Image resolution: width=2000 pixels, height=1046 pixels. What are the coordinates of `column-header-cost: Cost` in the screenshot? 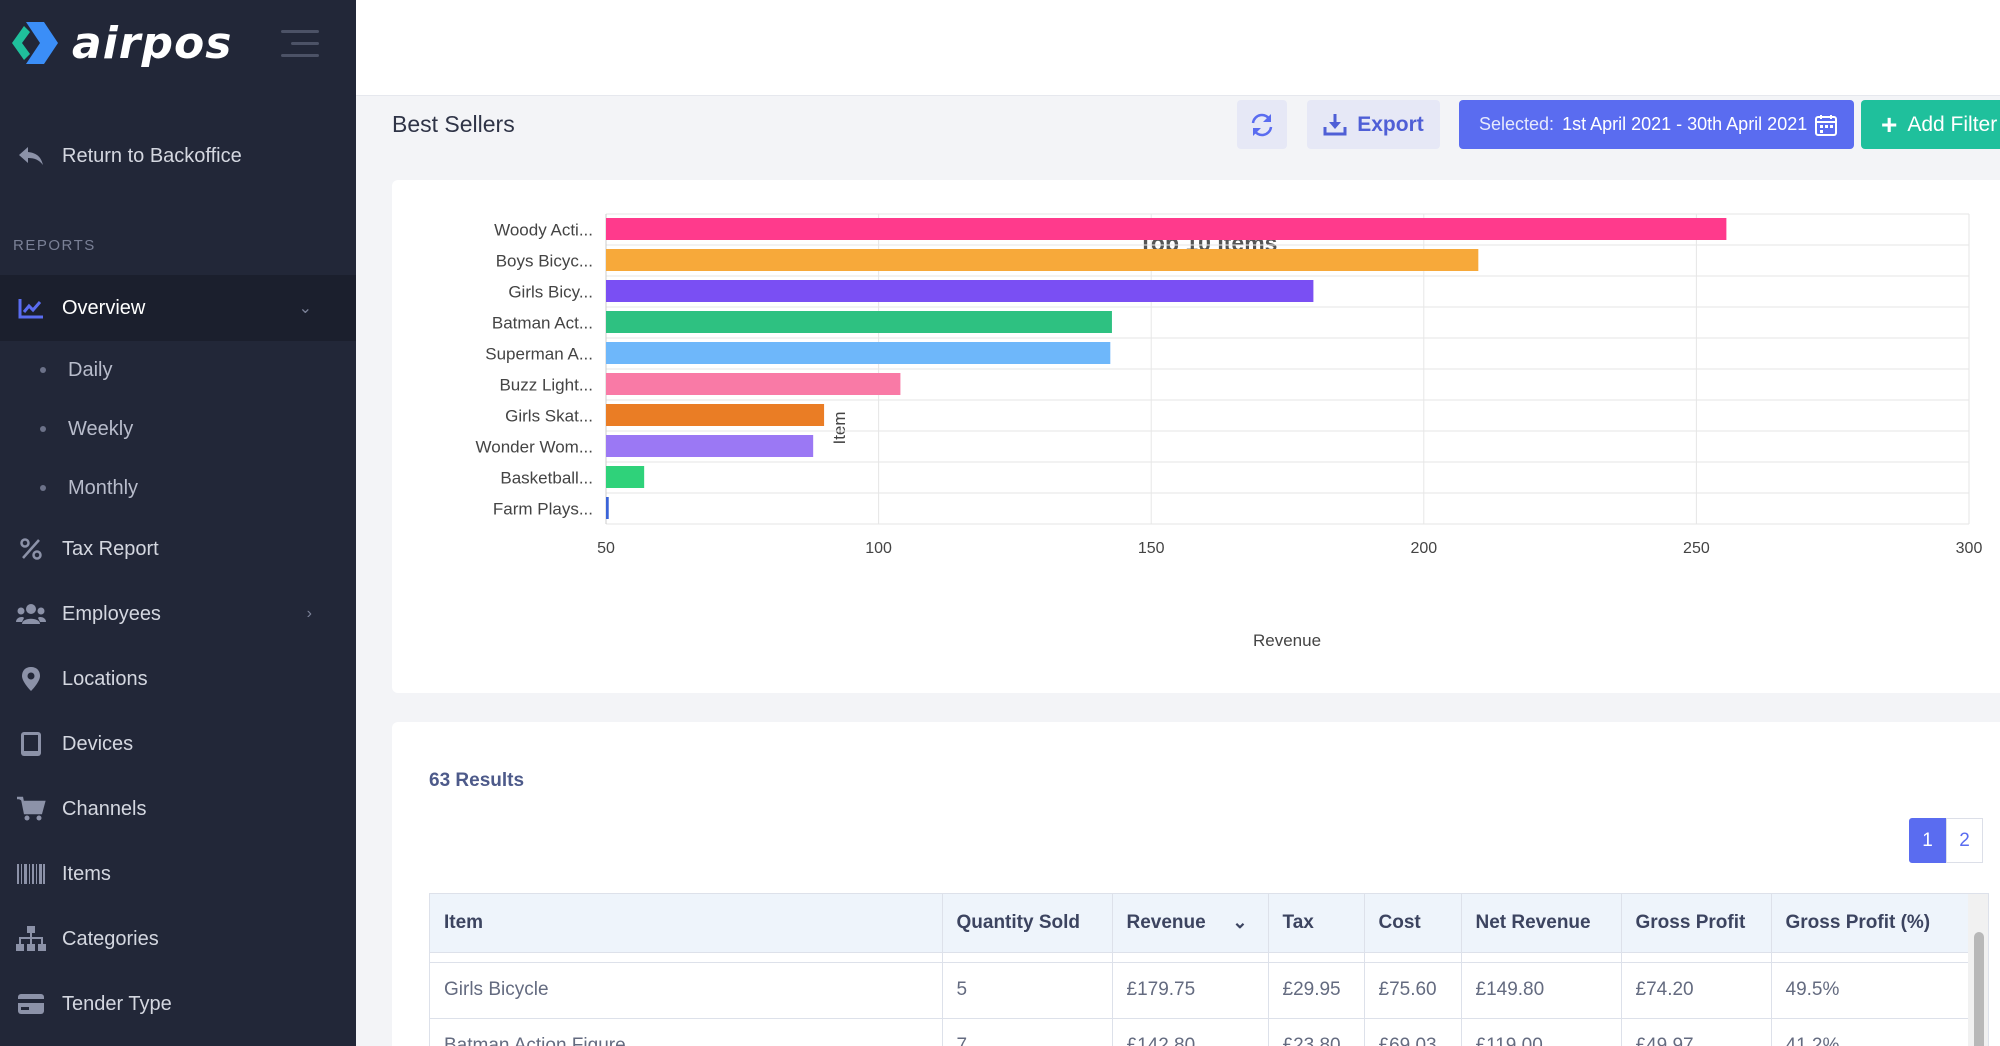 It's located at (1413, 923).